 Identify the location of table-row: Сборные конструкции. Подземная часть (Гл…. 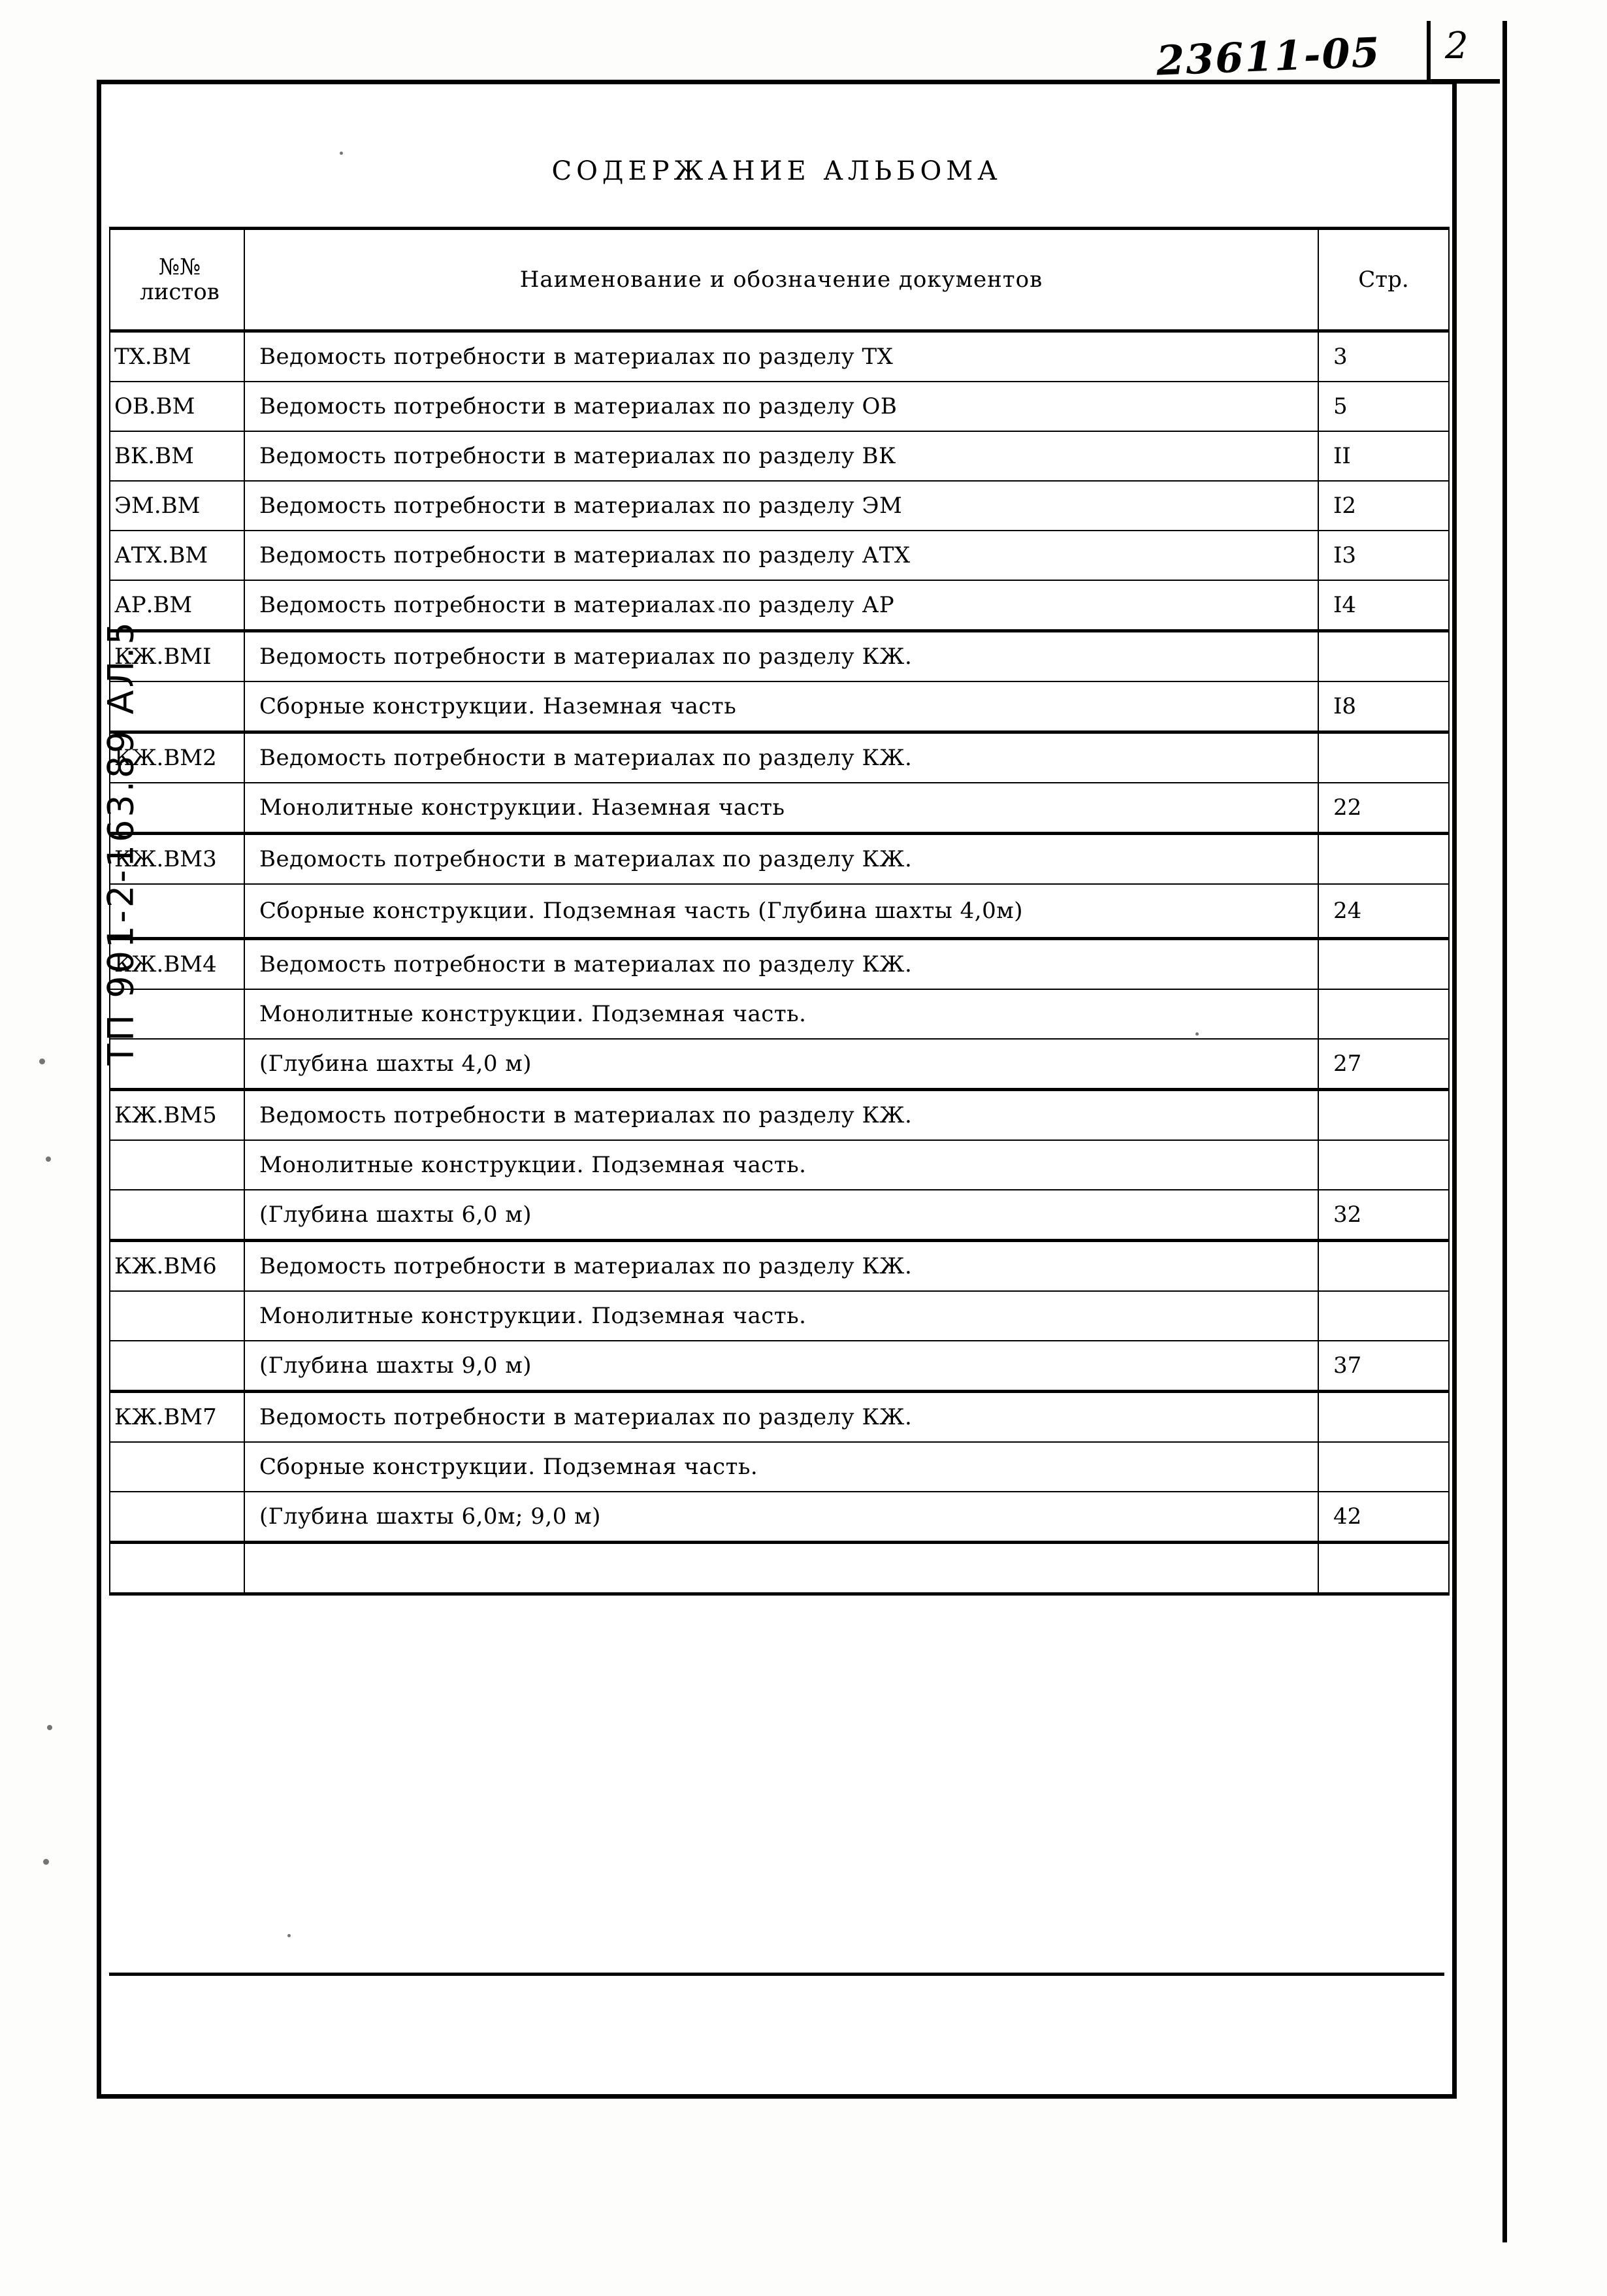
(779, 911).